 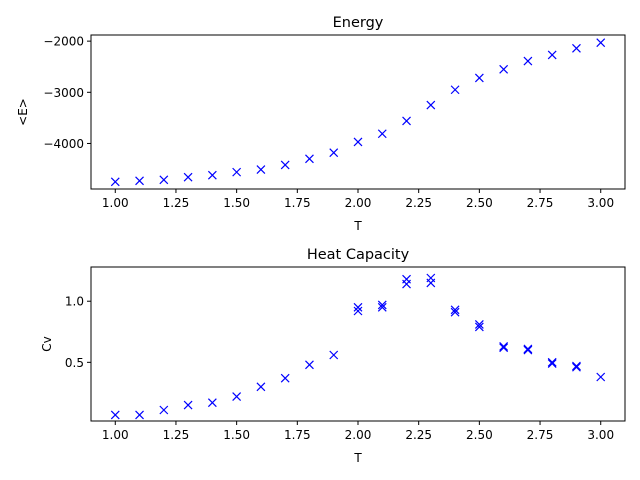 I want to click on heat-capacity-x-tick-label: 2.00, so click(x=358, y=435).